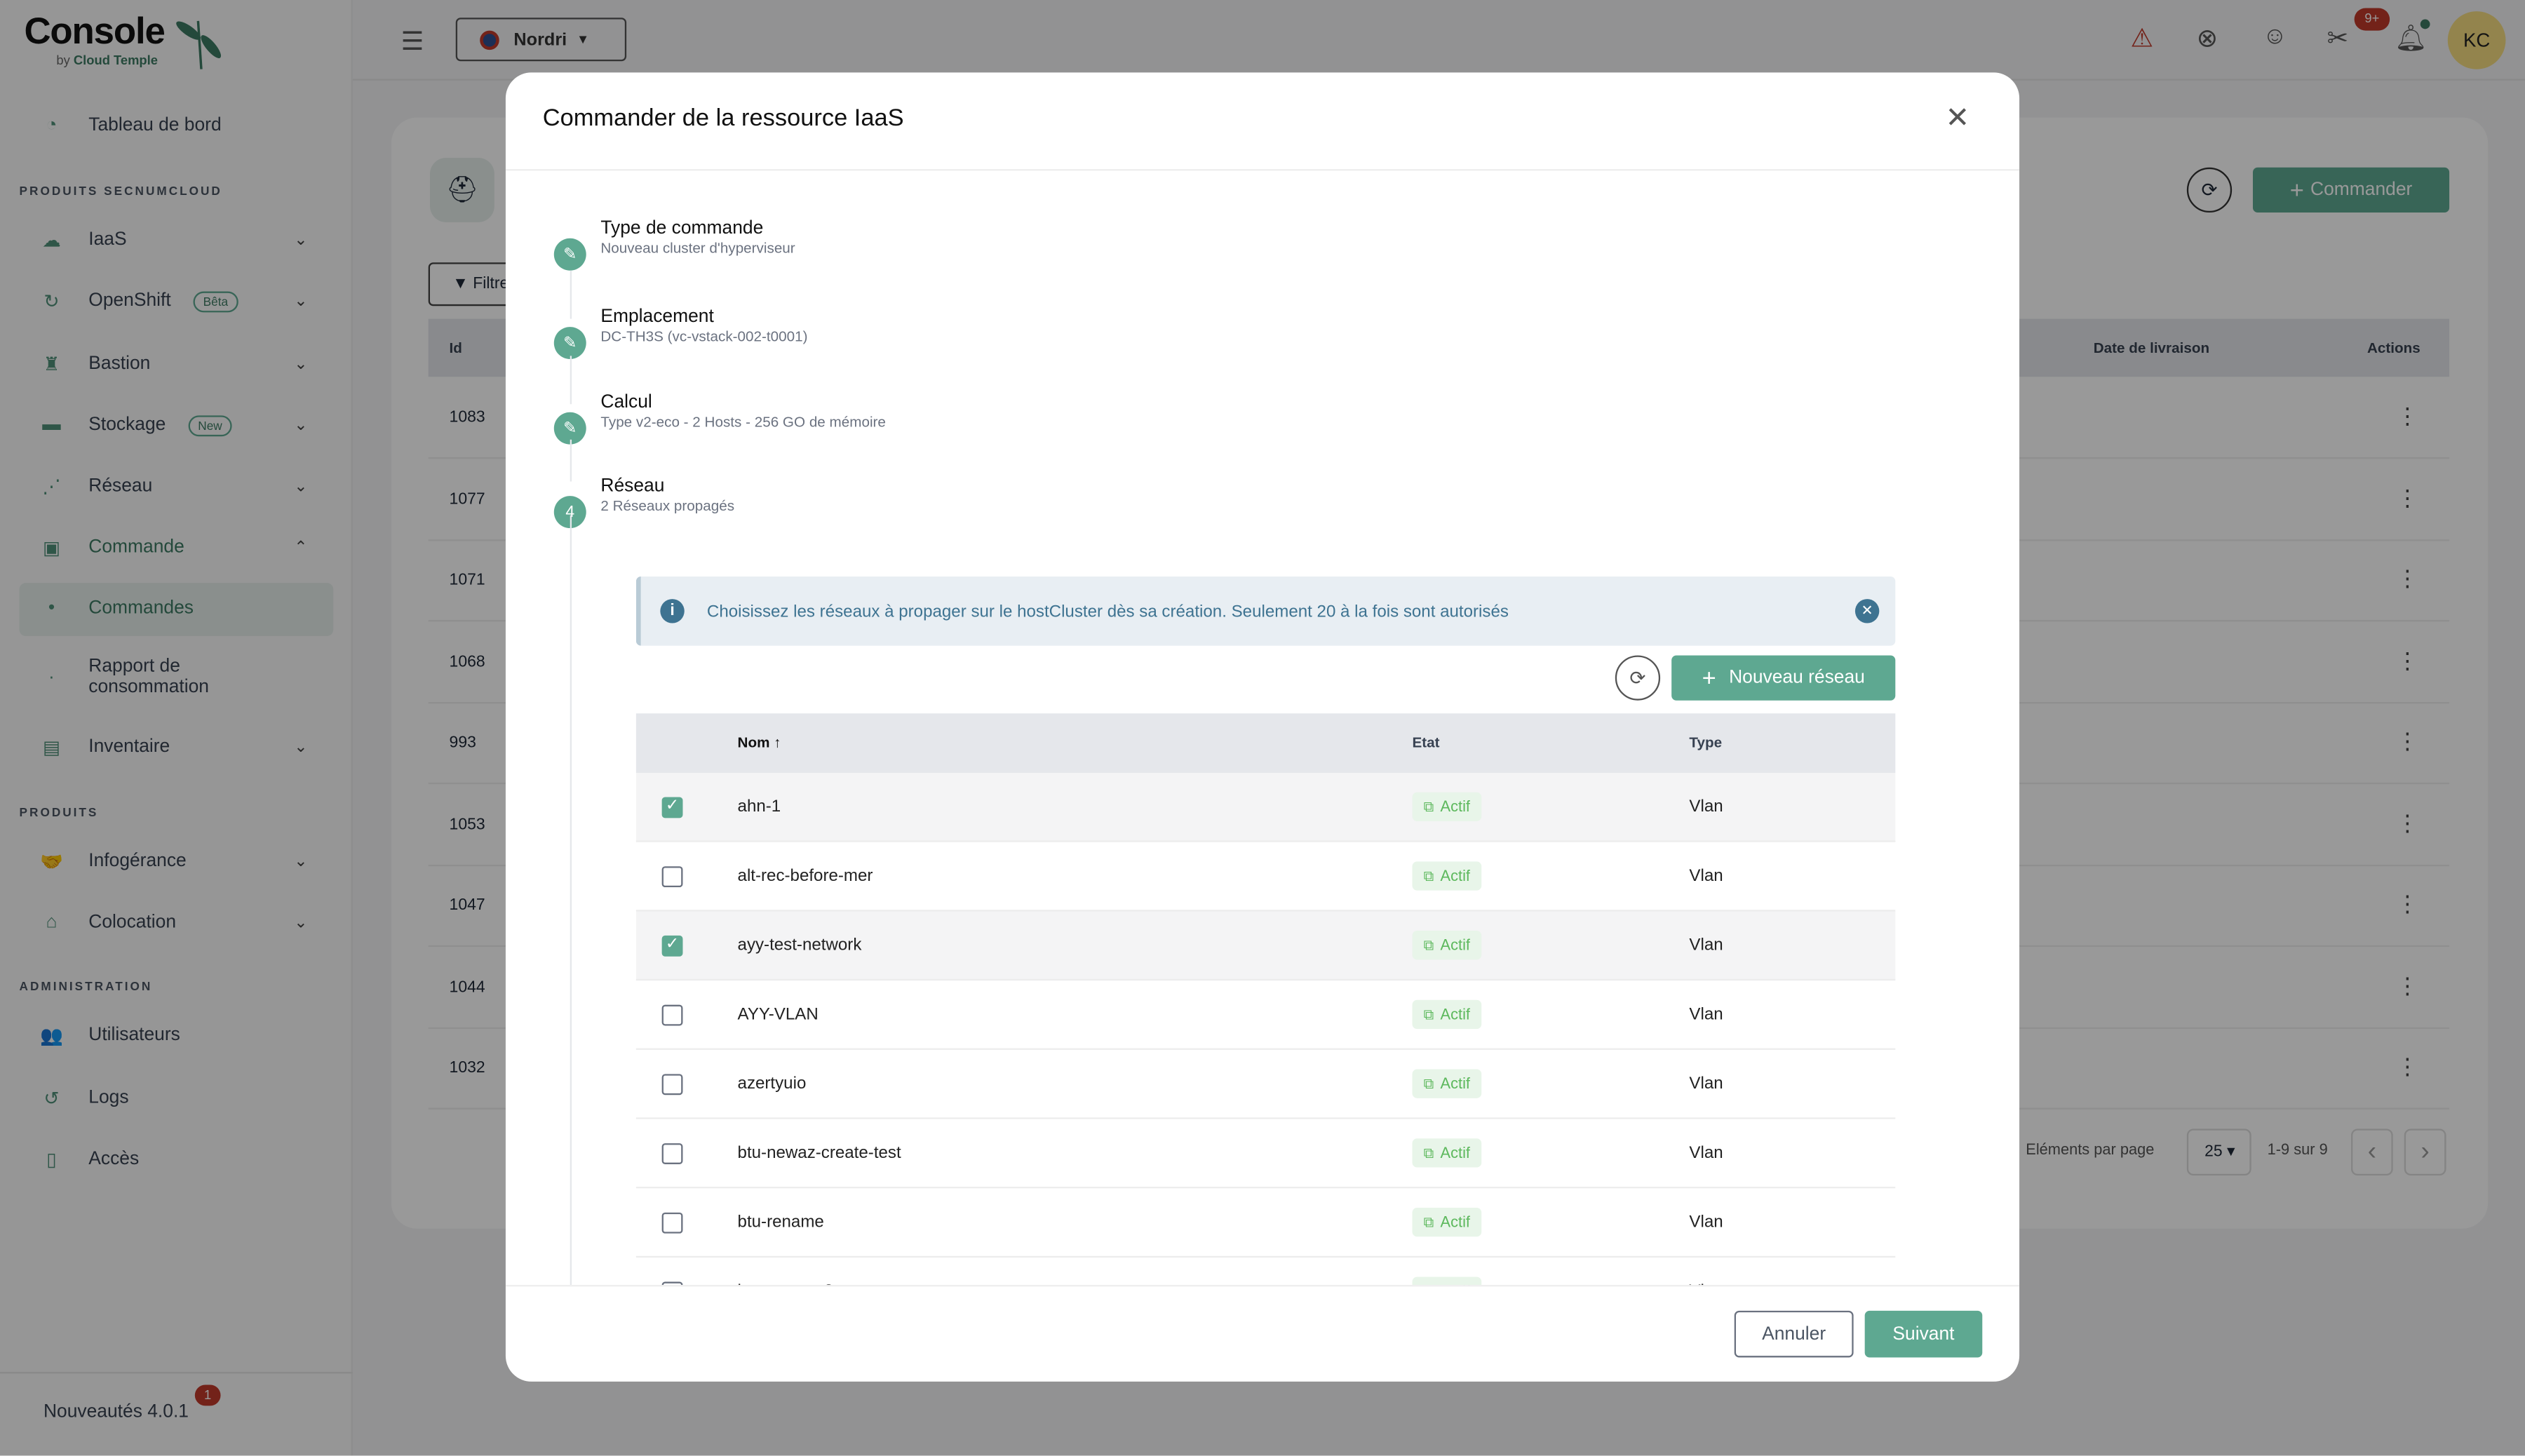 Image resolution: width=2525 pixels, height=1456 pixels. What do you see at coordinates (412, 43) in the screenshot?
I see `hamburger-menu-icon: ☰` at bounding box center [412, 43].